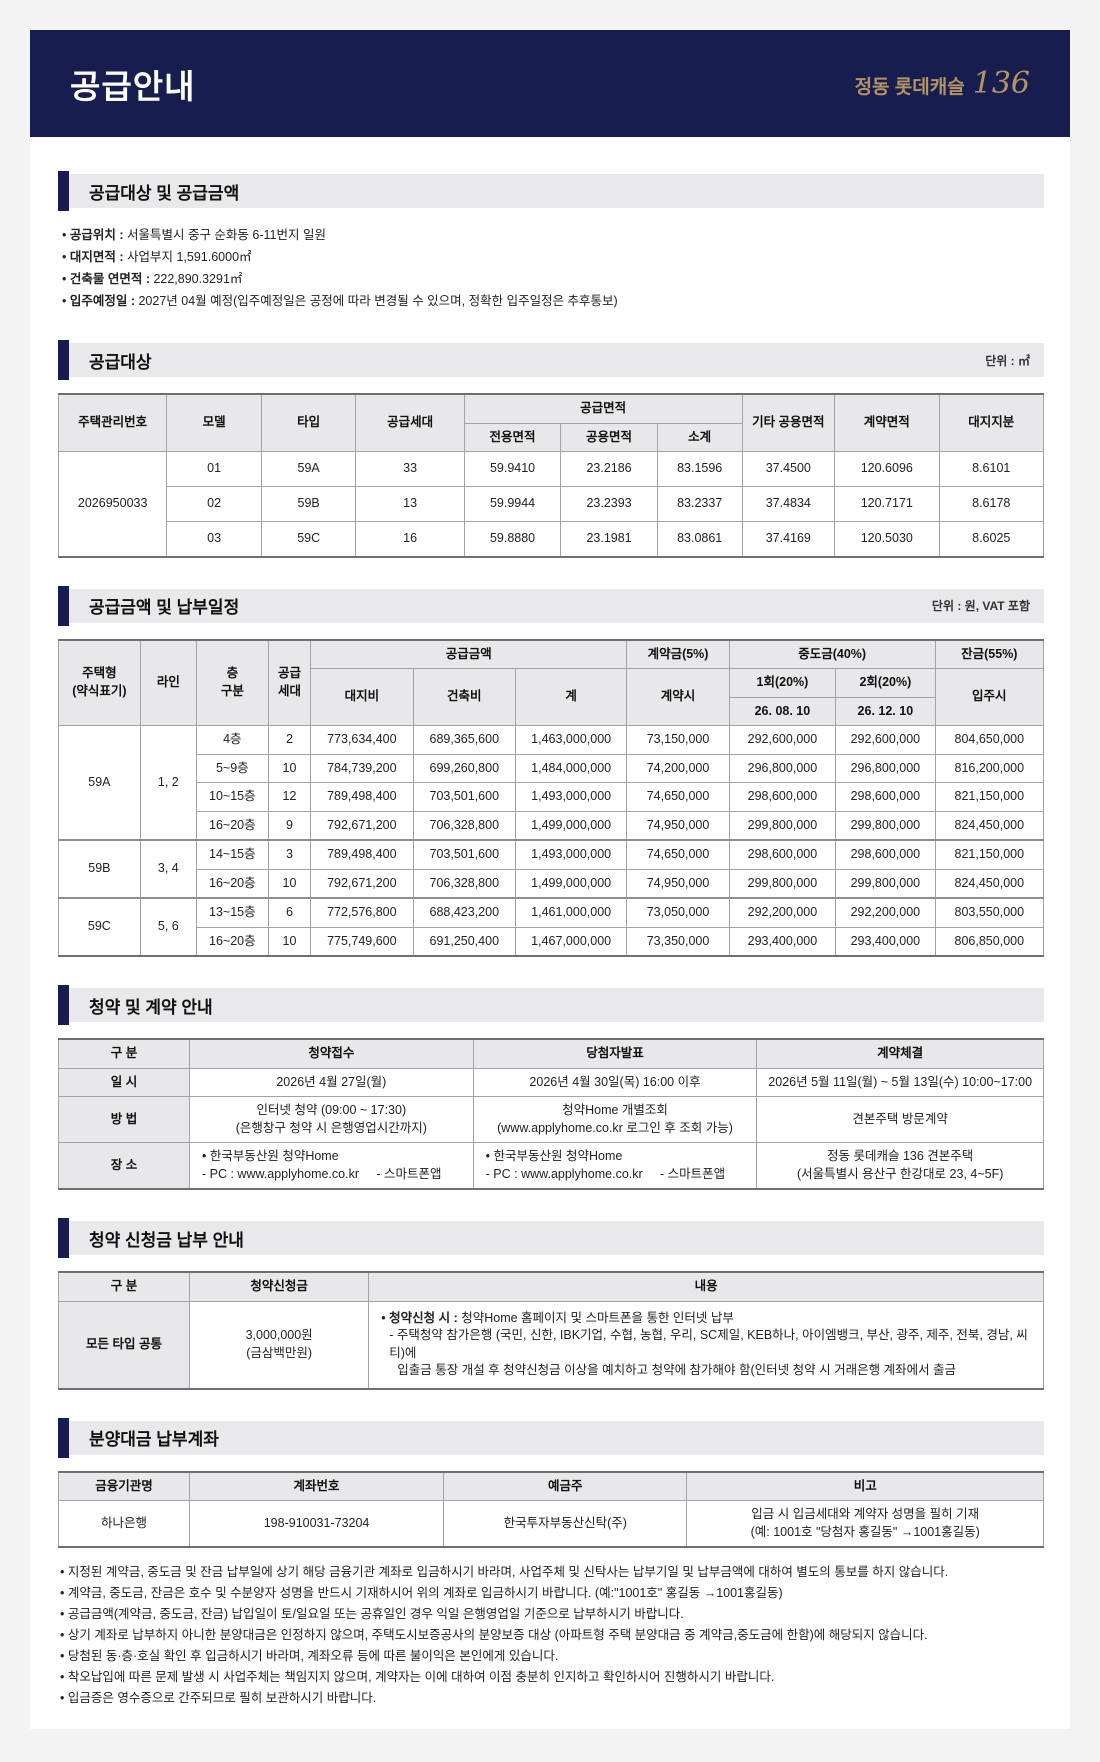  Describe the element at coordinates (991, 504) in the screenshot. I see `cell: 8.6178` at that location.